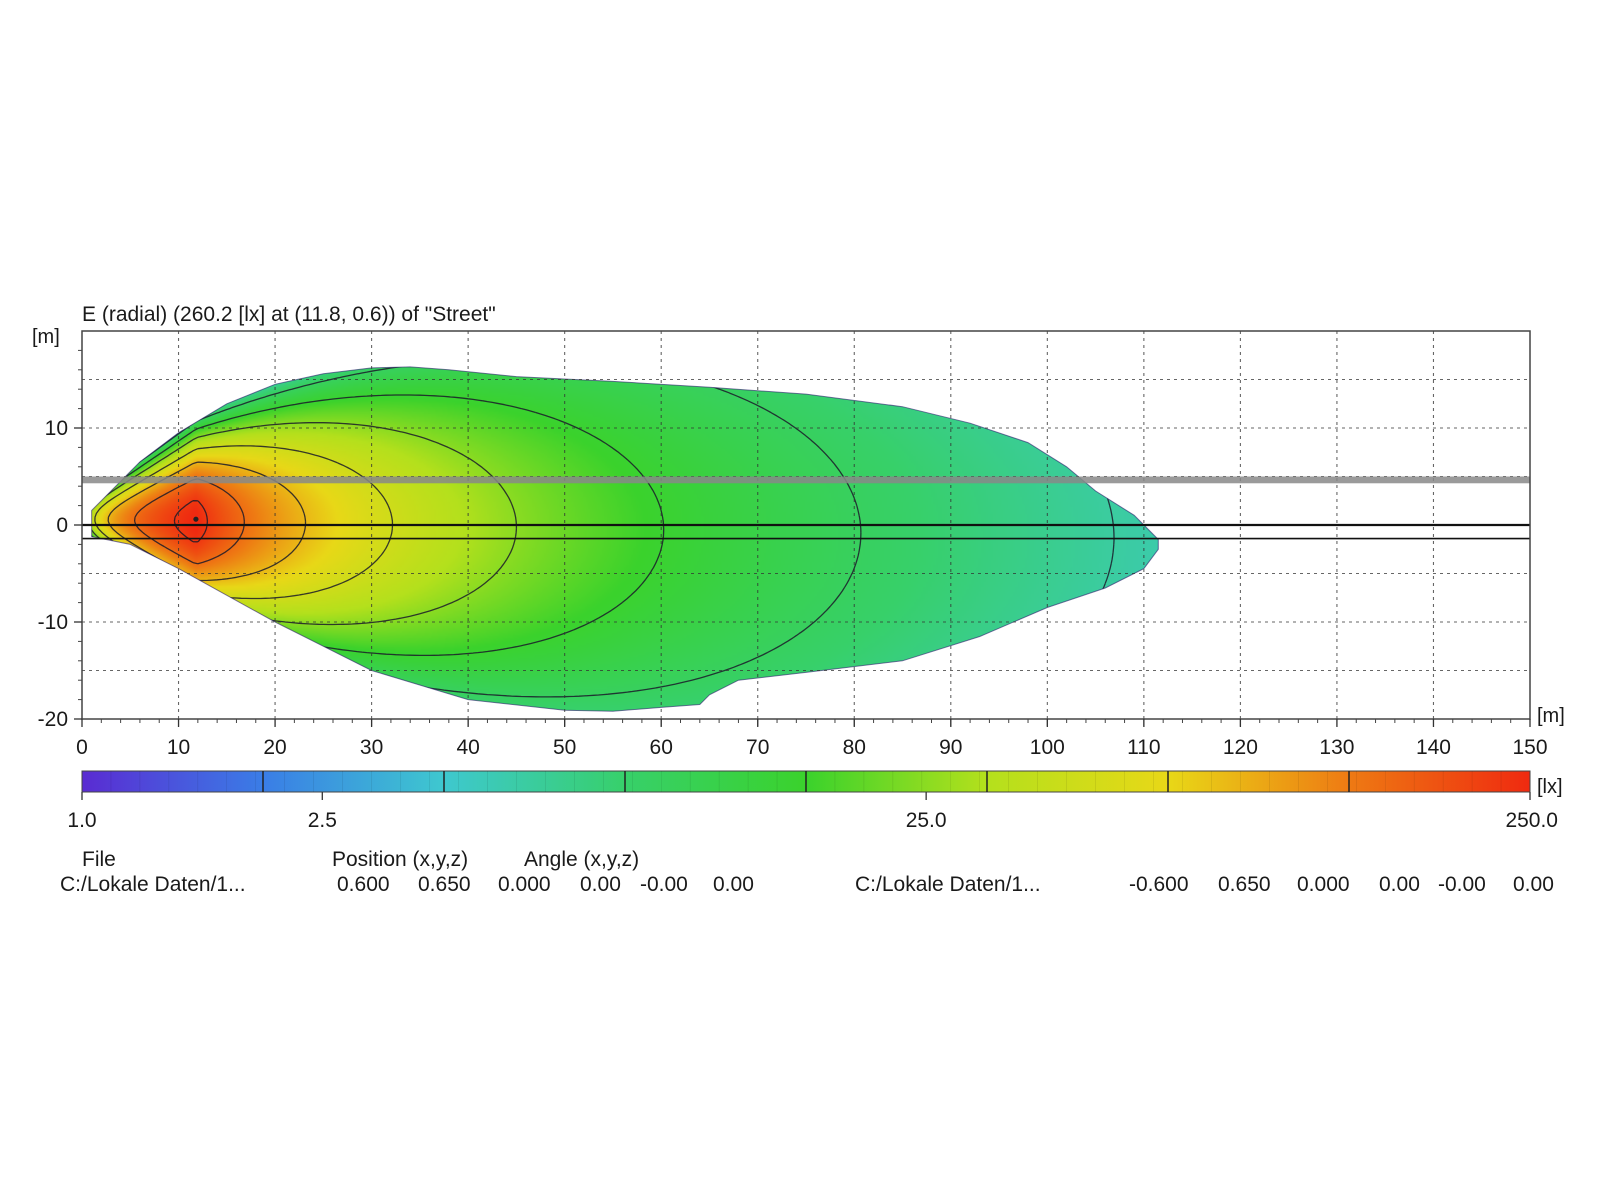 The height and width of the screenshot is (1202, 1600). What do you see at coordinates (812, 812) in the screenshot?
I see `colorbar-labels: 1.0 2.5 25.0 250.0` at bounding box center [812, 812].